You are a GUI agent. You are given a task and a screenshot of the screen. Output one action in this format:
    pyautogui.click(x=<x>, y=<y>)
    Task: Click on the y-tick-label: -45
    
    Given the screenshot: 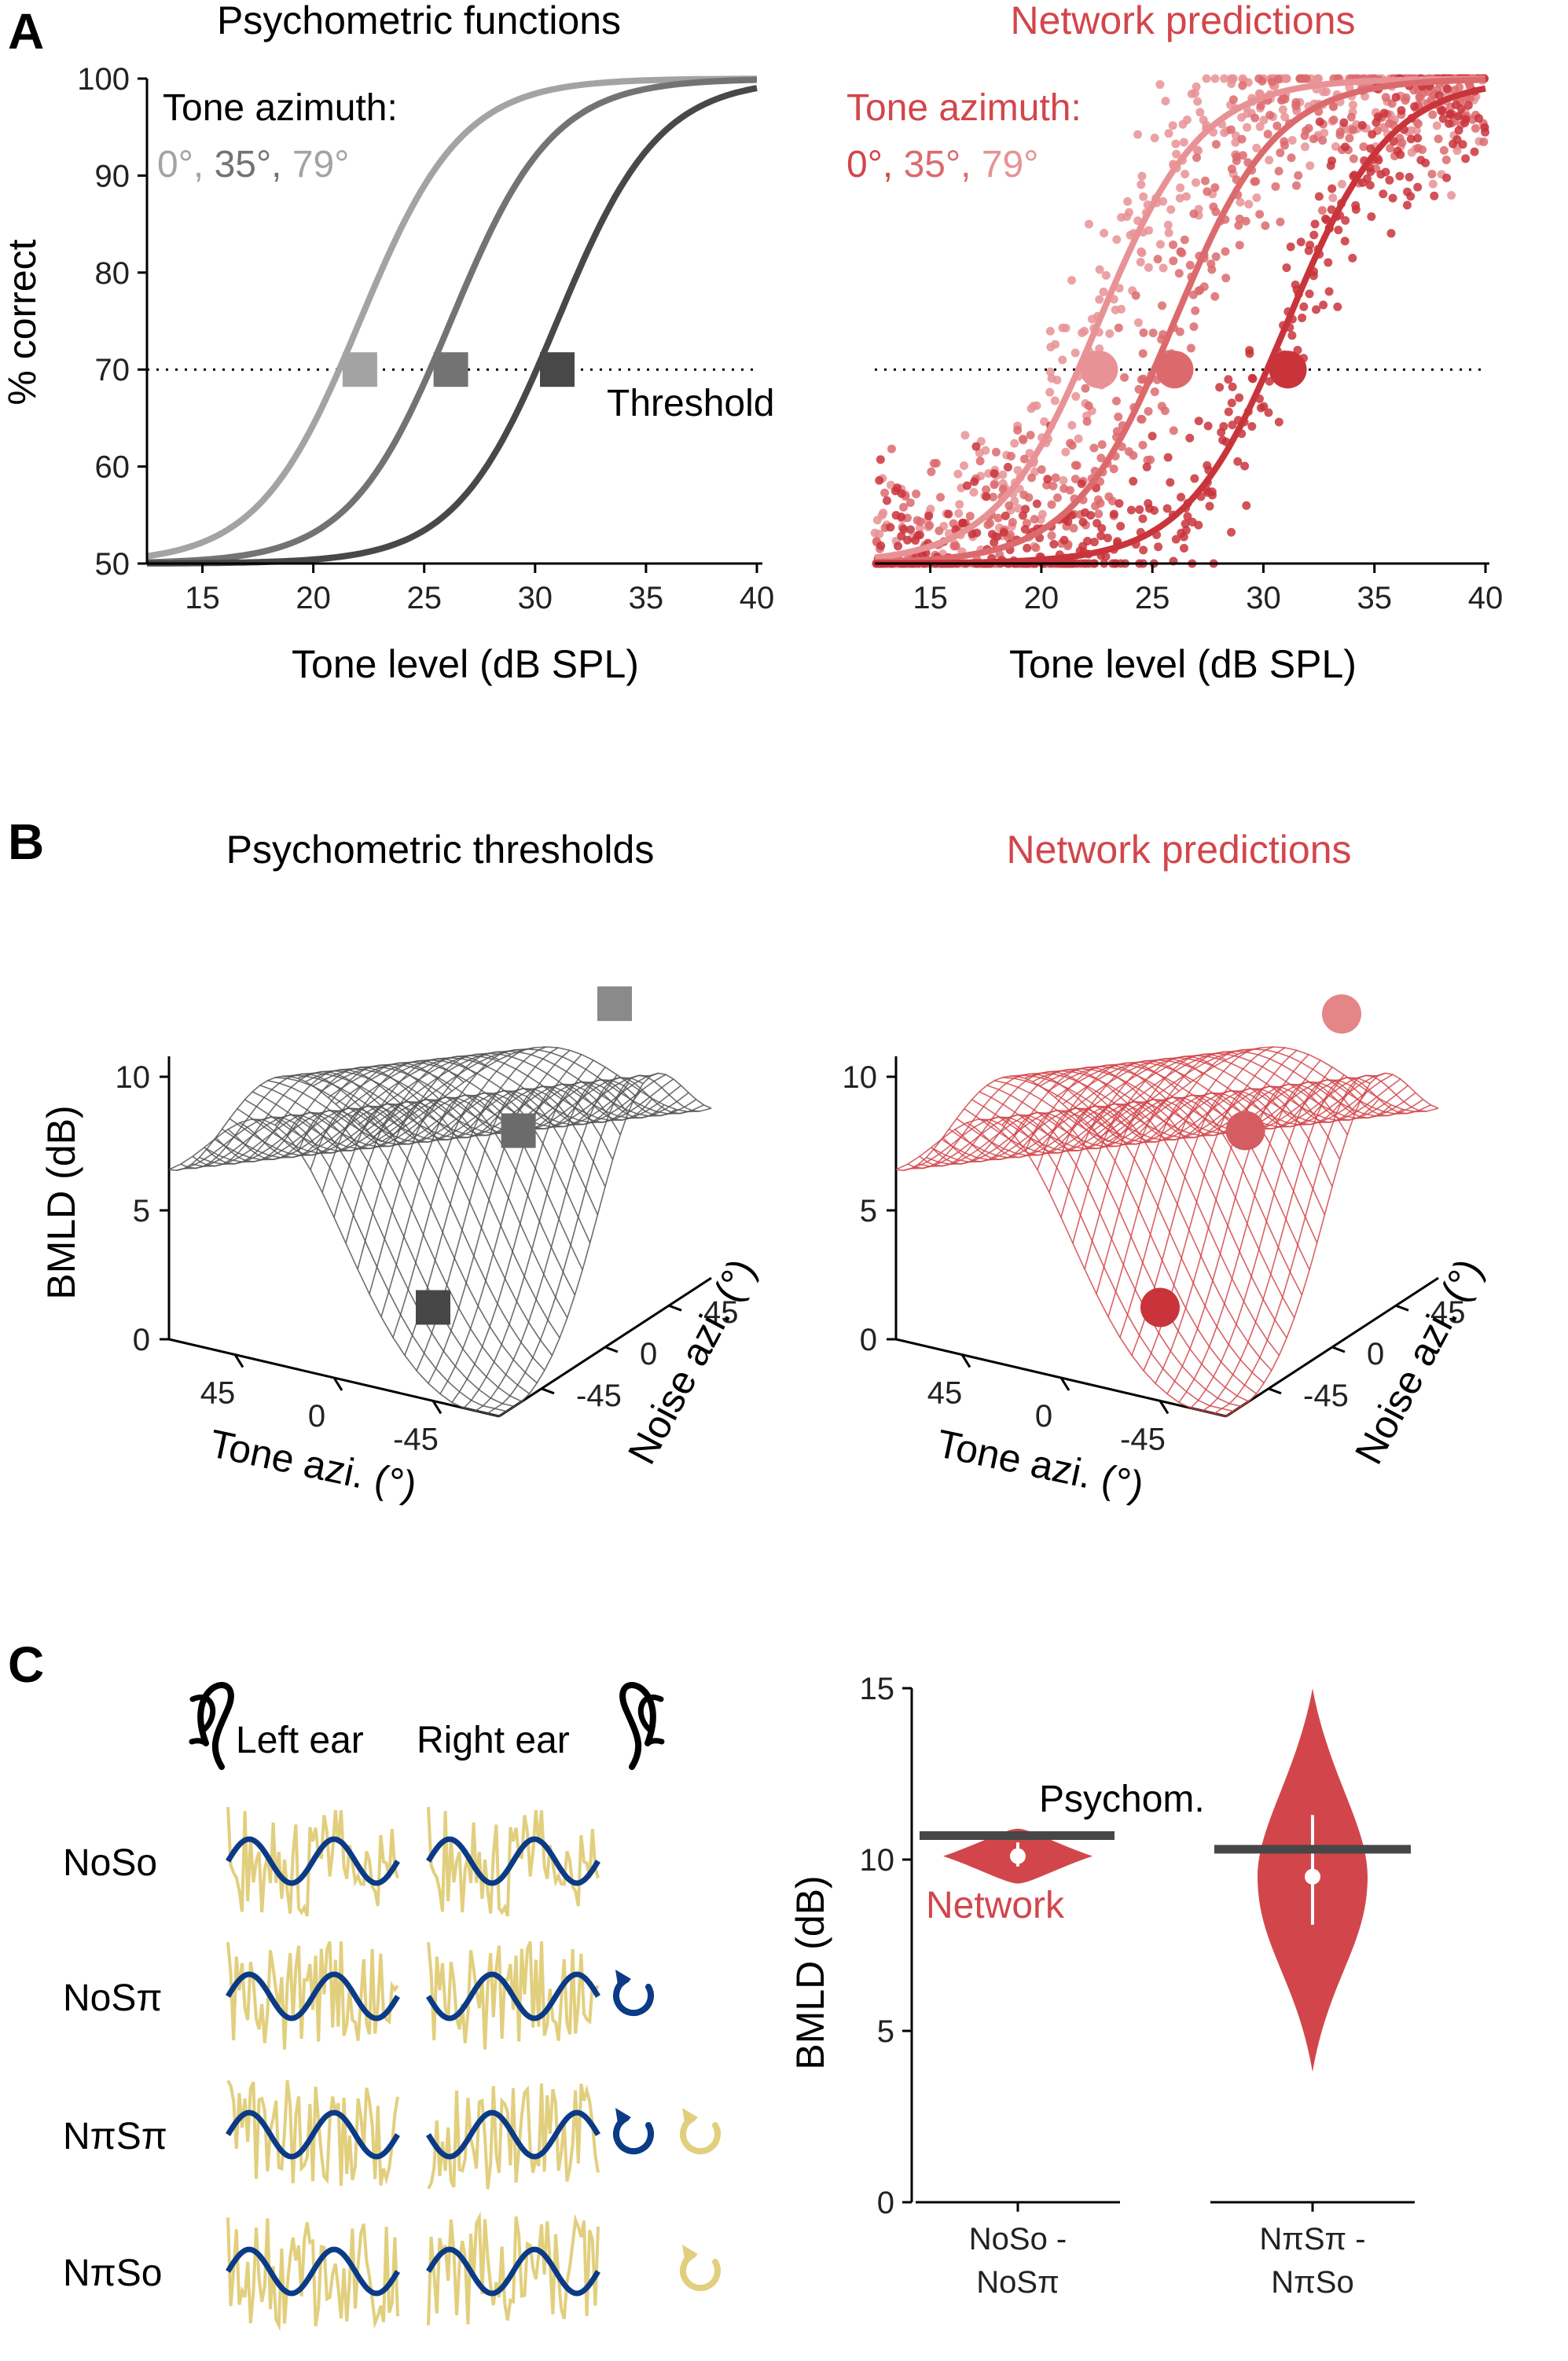 What is the action you would take?
    pyautogui.click(x=599, y=1396)
    